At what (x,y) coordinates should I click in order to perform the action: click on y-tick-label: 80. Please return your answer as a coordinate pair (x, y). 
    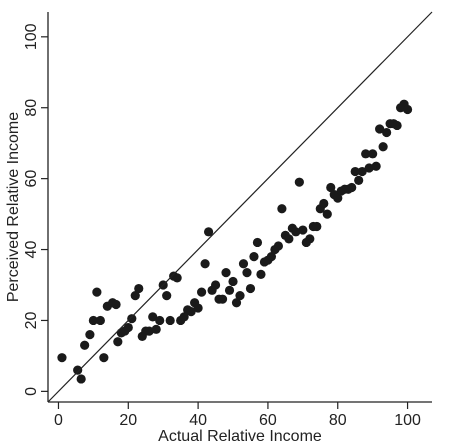
    Looking at the image, I should click on (31, 108).